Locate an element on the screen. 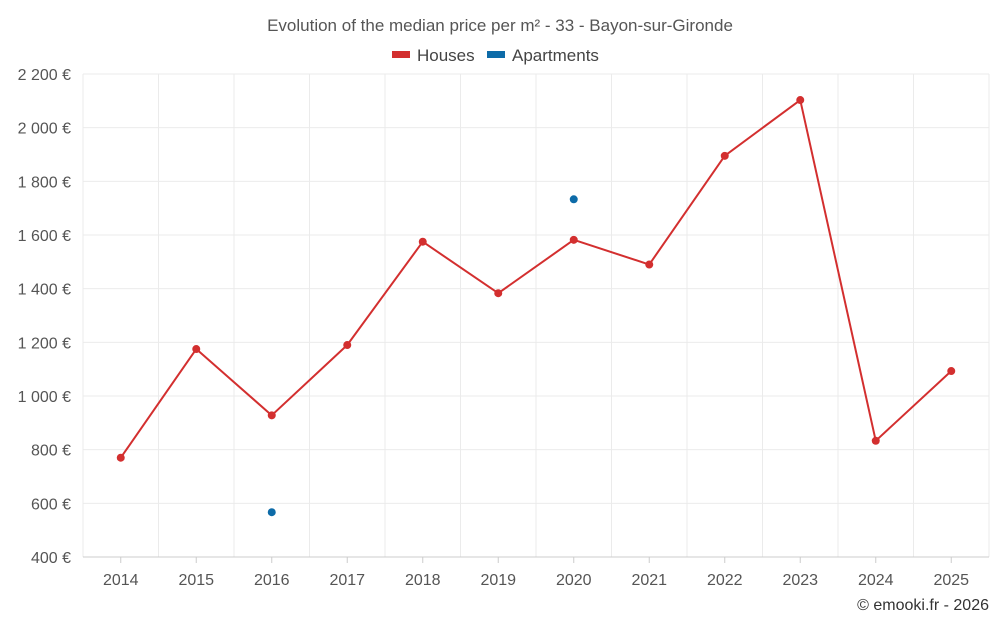  legend-swatch-apartments is located at coordinates (496, 54).